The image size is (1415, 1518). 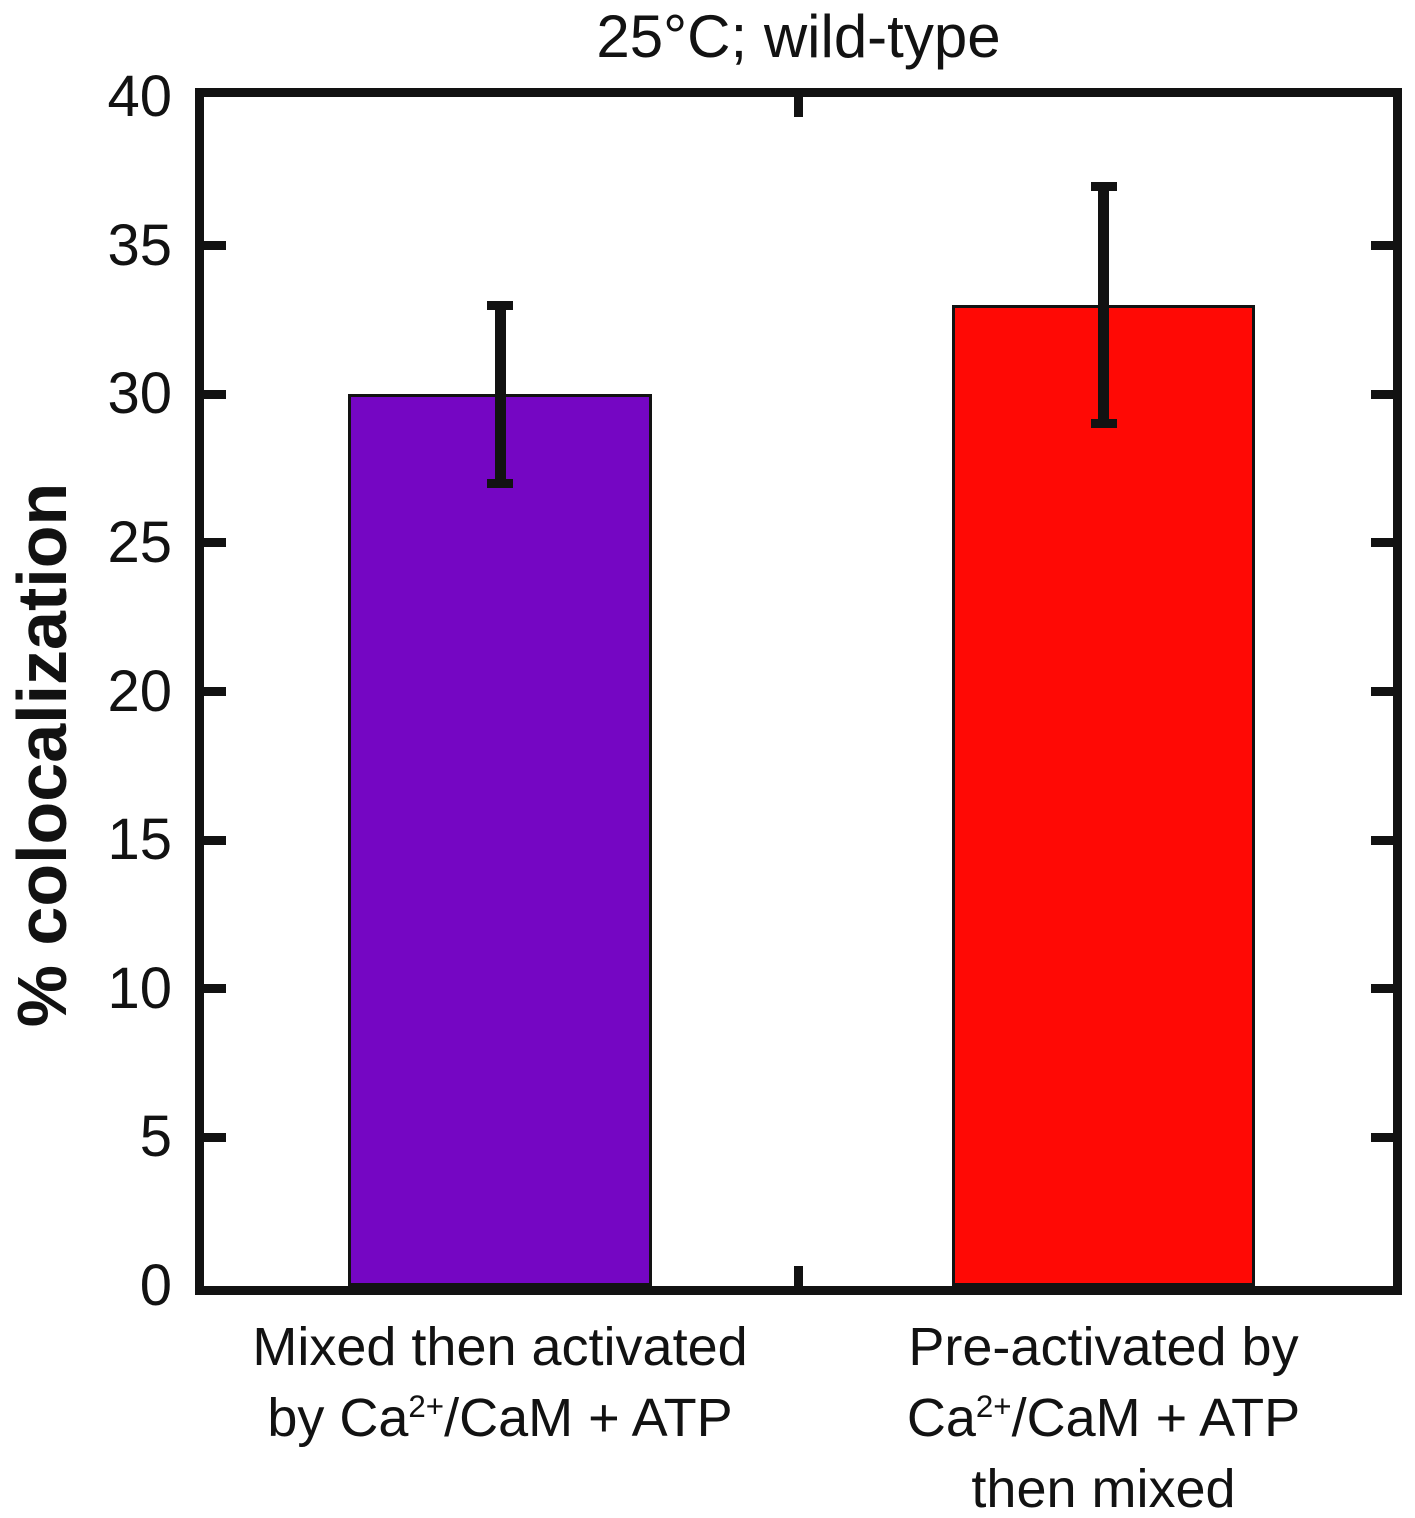 What do you see at coordinates (139, 96) in the screenshot?
I see `y-tick-label: 40` at bounding box center [139, 96].